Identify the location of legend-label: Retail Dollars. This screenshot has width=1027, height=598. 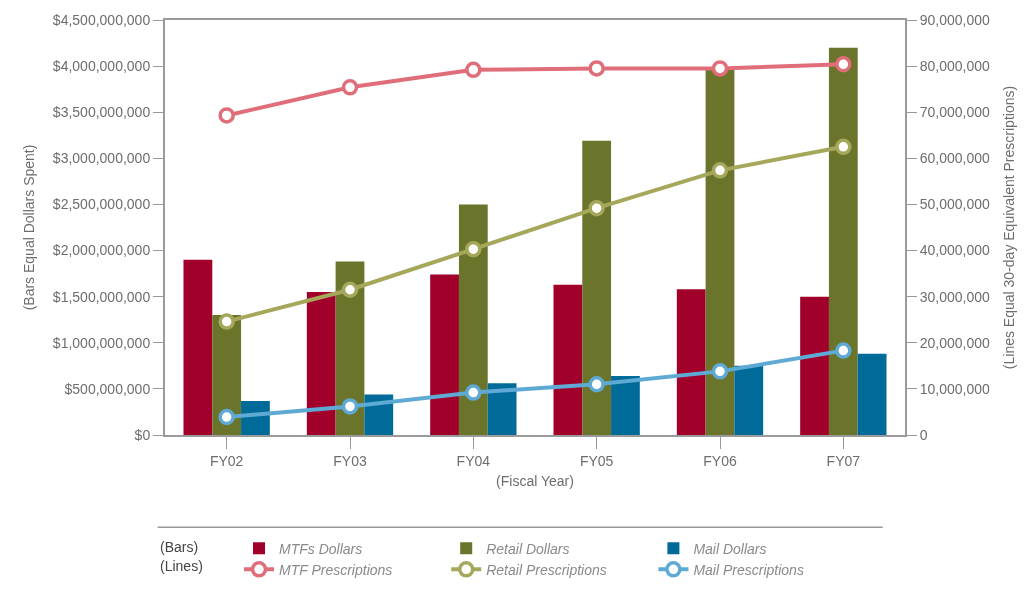
(528, 548).